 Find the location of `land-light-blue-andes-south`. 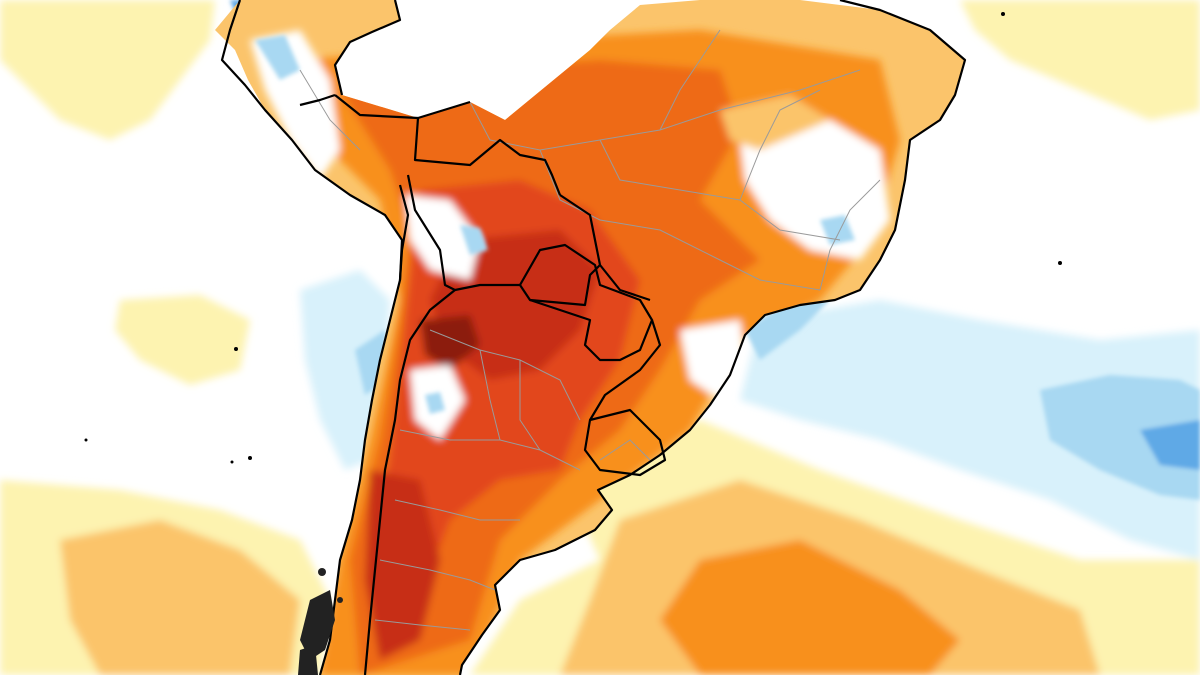

land-light-blue-andes-south is located at coordinates (435, 403).